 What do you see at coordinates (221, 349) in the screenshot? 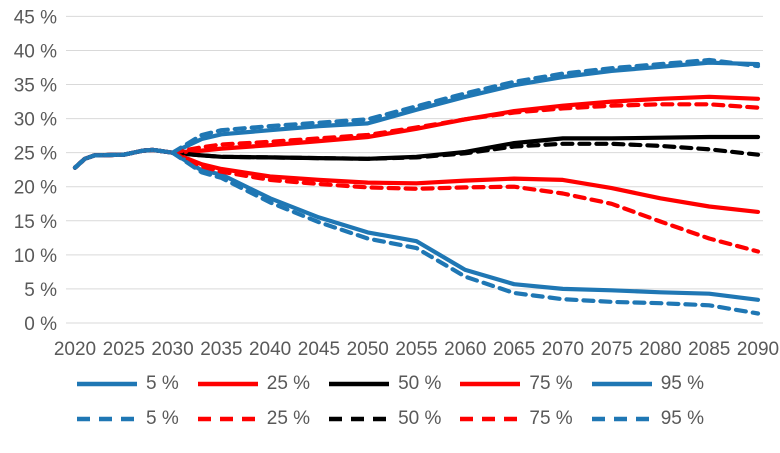
I see `x-tick-label: 2035` at bounding box center [221, 349].